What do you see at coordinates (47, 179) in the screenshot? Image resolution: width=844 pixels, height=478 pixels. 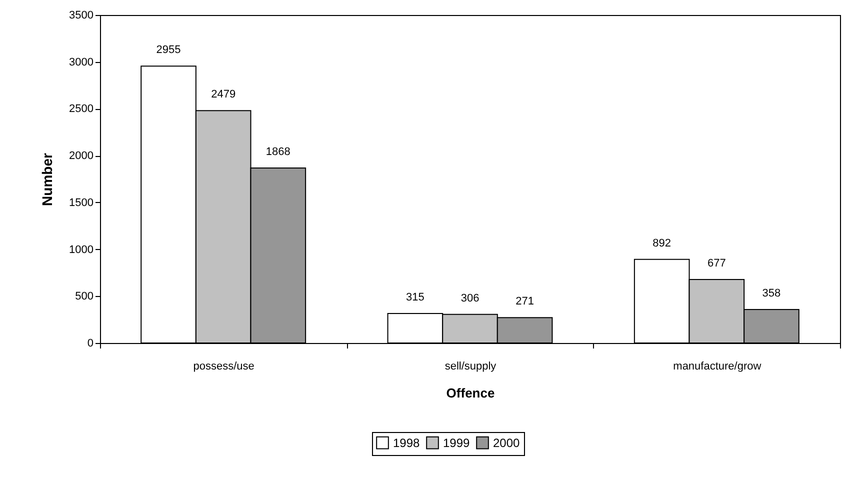 I see `y-axis-title: Number` at bounding box center [47, 179].